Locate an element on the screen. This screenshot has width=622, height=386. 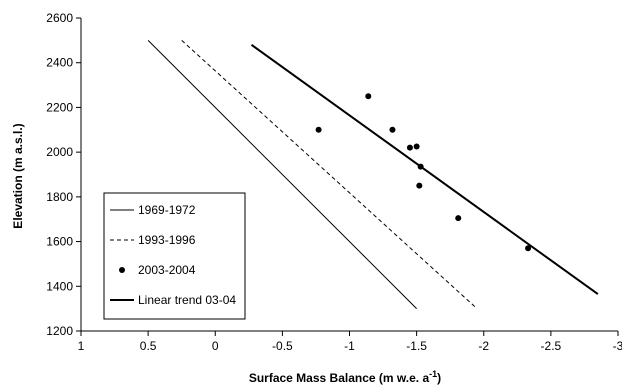
y-axis-title: Elevation (m a.s.l.) is located at coordinates (18, 175).